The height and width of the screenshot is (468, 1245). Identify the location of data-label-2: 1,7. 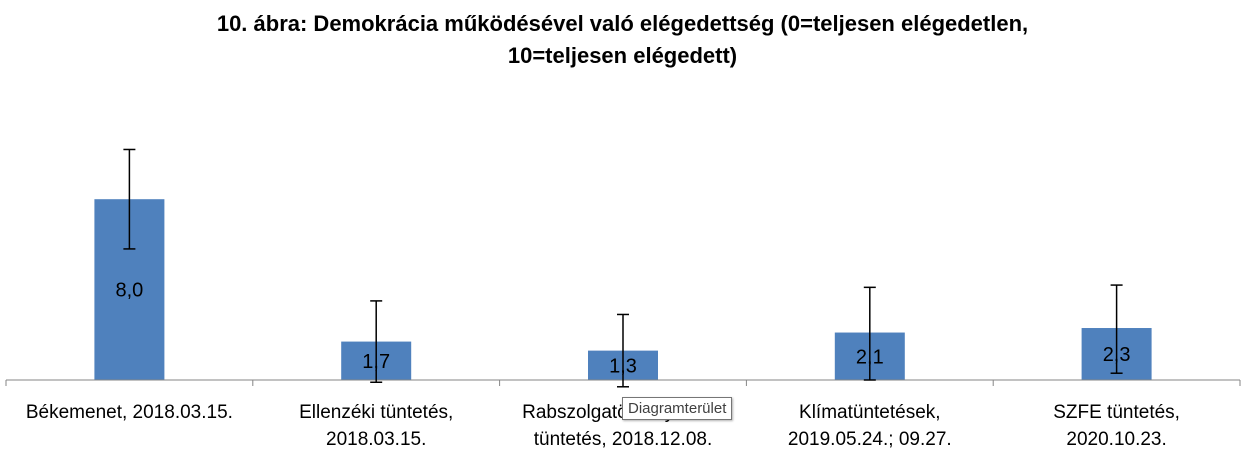
(376, 362).